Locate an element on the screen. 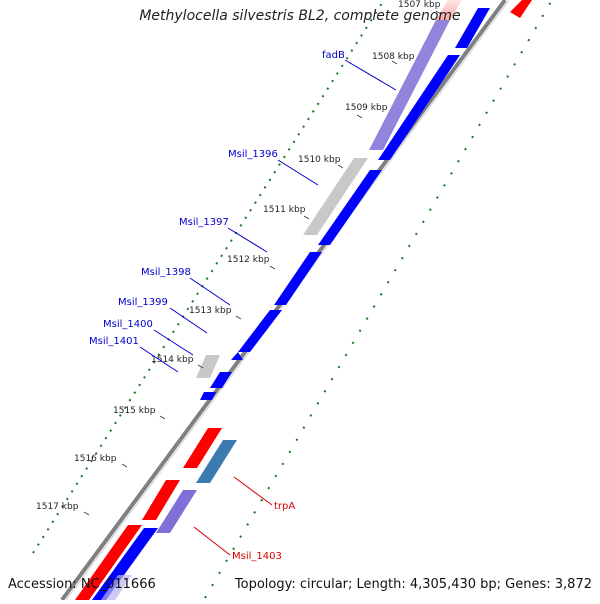  gene-label-msil_1397: Msil_1397 is located at coordinates (204, 222).